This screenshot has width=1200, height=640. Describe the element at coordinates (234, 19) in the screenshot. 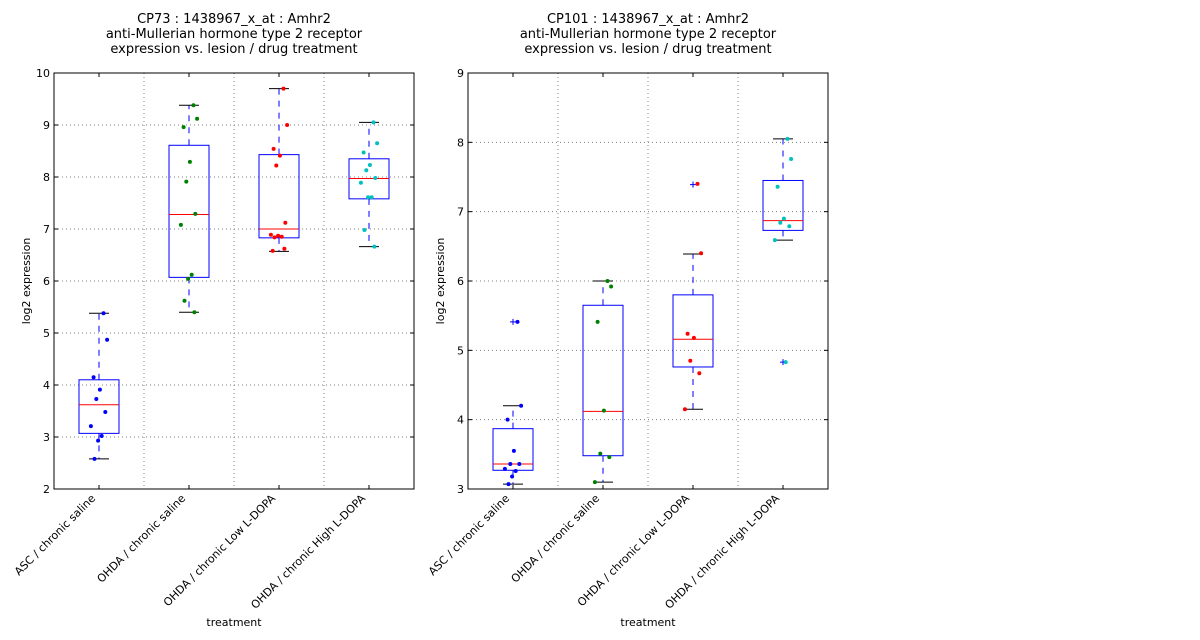

I see `chart-title-line: CP73 : 1438967_x_at : Amhr2` at that location.